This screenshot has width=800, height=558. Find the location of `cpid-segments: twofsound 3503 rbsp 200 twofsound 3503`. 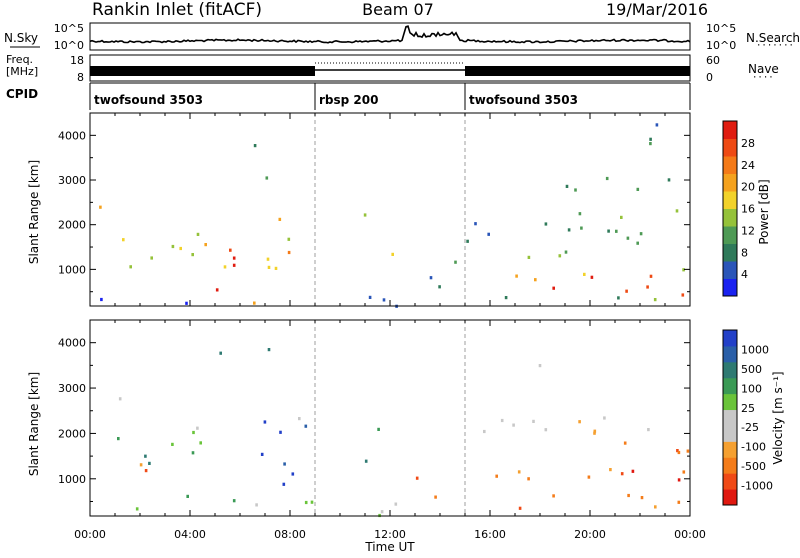

cpid-segments: twofsound 3503 rbsp 200 twofsound 3503 is located at coordinates (390, 96).